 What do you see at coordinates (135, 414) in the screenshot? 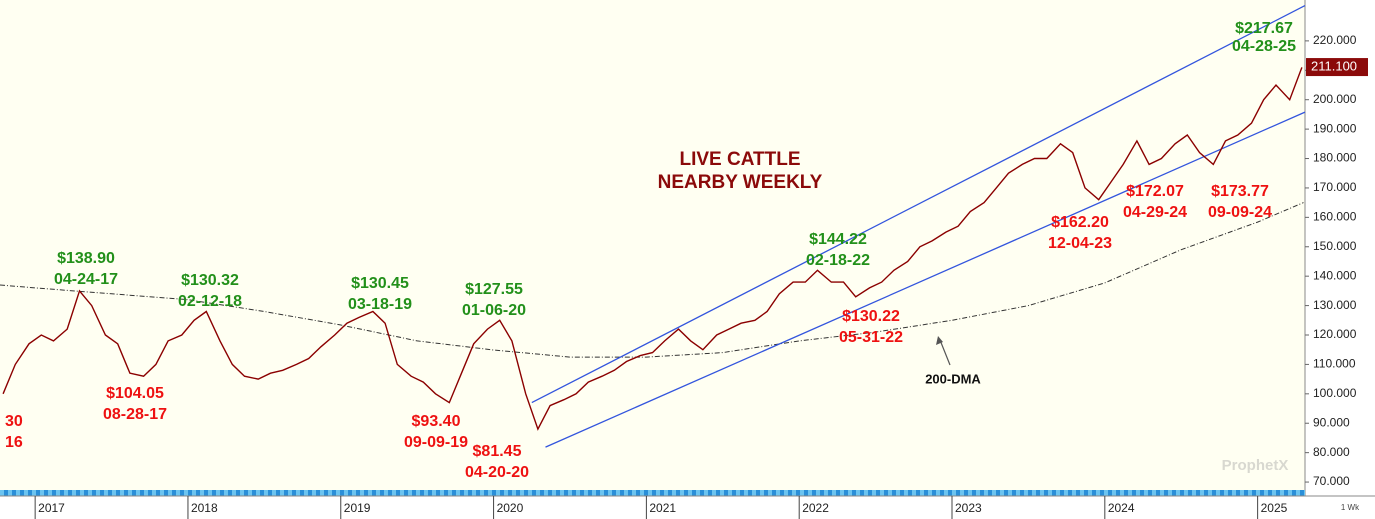
I see `annotation-date: 08-28-17` at bounding box center [135, 414].